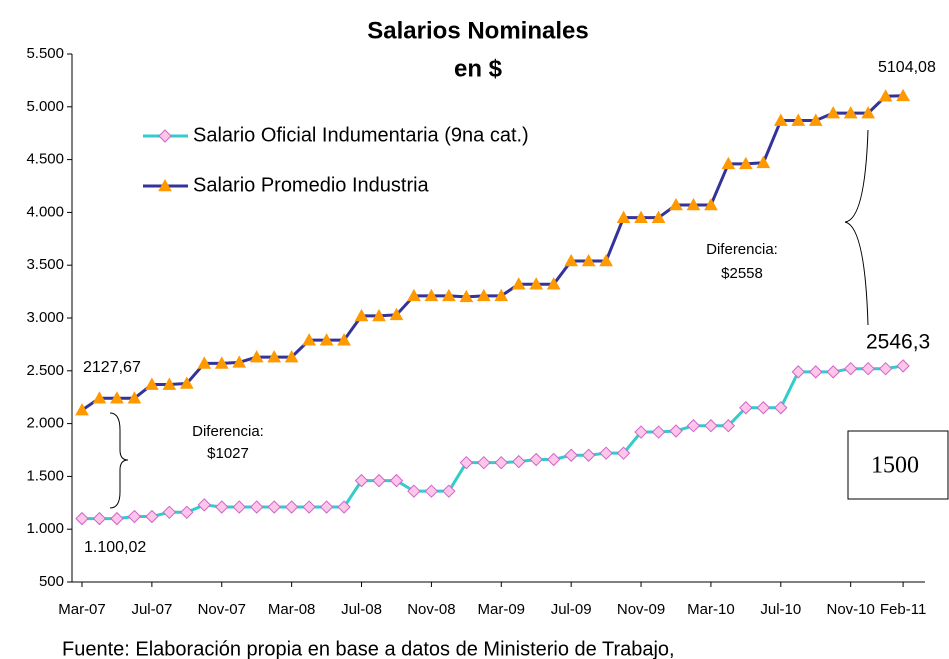  I want to click on x-tick-label: Mar-10, so click(711, 609).